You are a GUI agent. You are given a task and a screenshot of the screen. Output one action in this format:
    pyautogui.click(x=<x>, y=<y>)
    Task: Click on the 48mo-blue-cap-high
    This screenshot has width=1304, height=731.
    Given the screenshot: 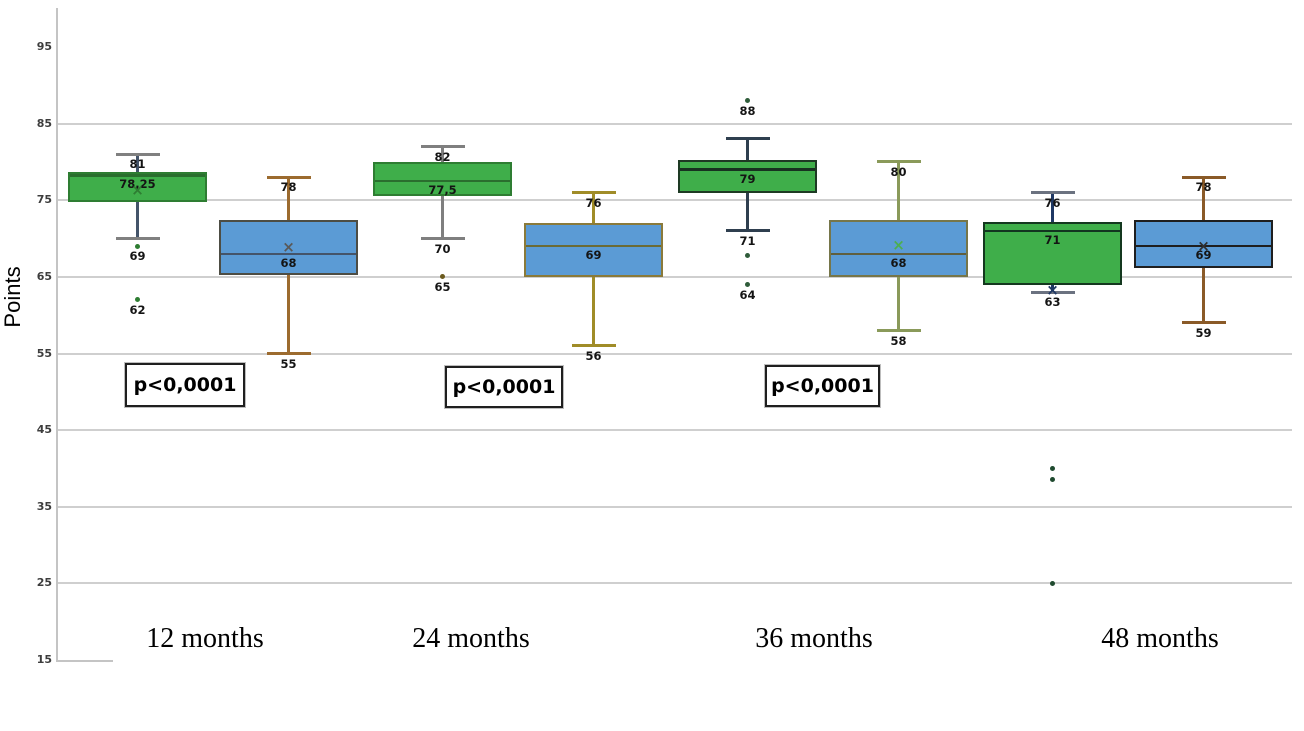 What is the action you would take?
    pyautogui.click(x=1203, y=177)
    